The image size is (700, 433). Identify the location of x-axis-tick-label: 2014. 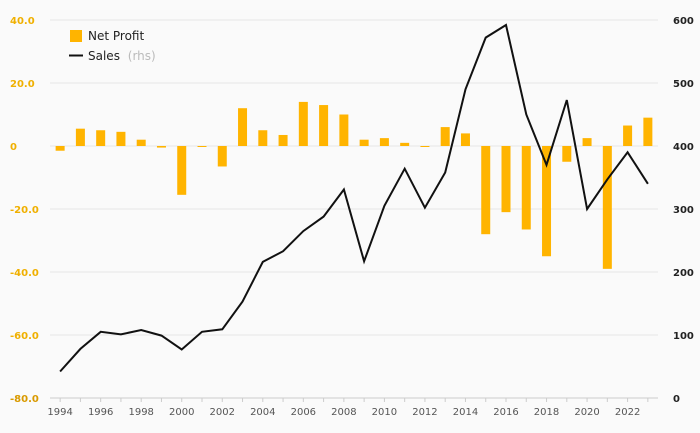
(465, 412).